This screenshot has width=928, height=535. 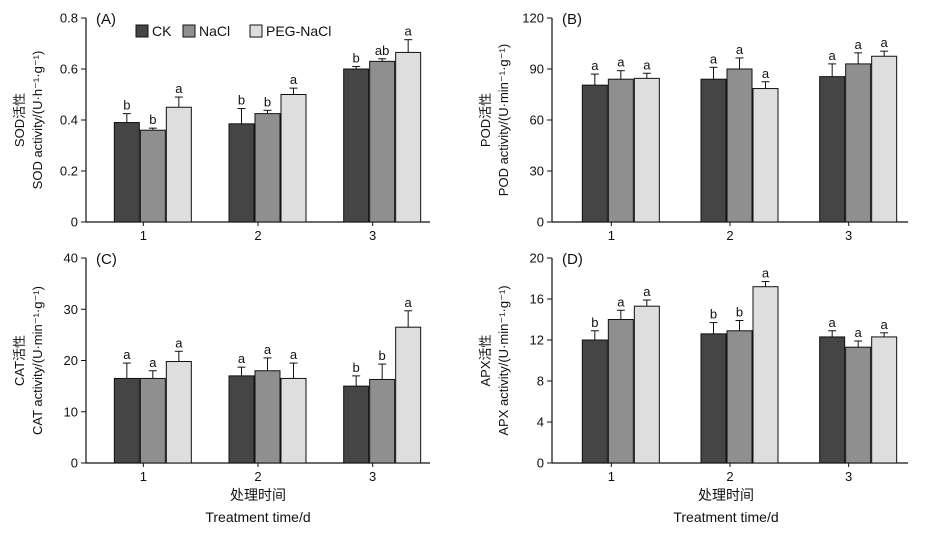 What do you see at coordinates (37, 360) in the screenshot?
I see `y-axis-title-en: CAT activity/(U·min⁻¹·g⁻¹)` at bounding box center [37, 360].